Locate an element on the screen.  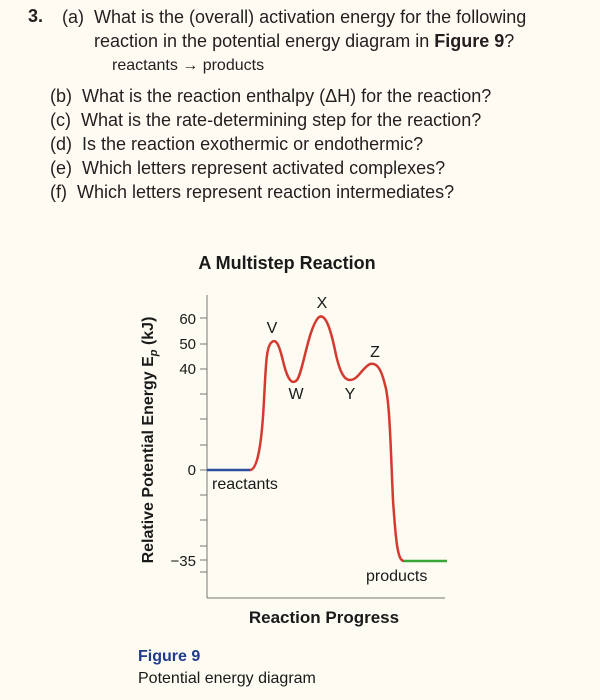
point-label-y: Y is located at coordinates (350, 394).